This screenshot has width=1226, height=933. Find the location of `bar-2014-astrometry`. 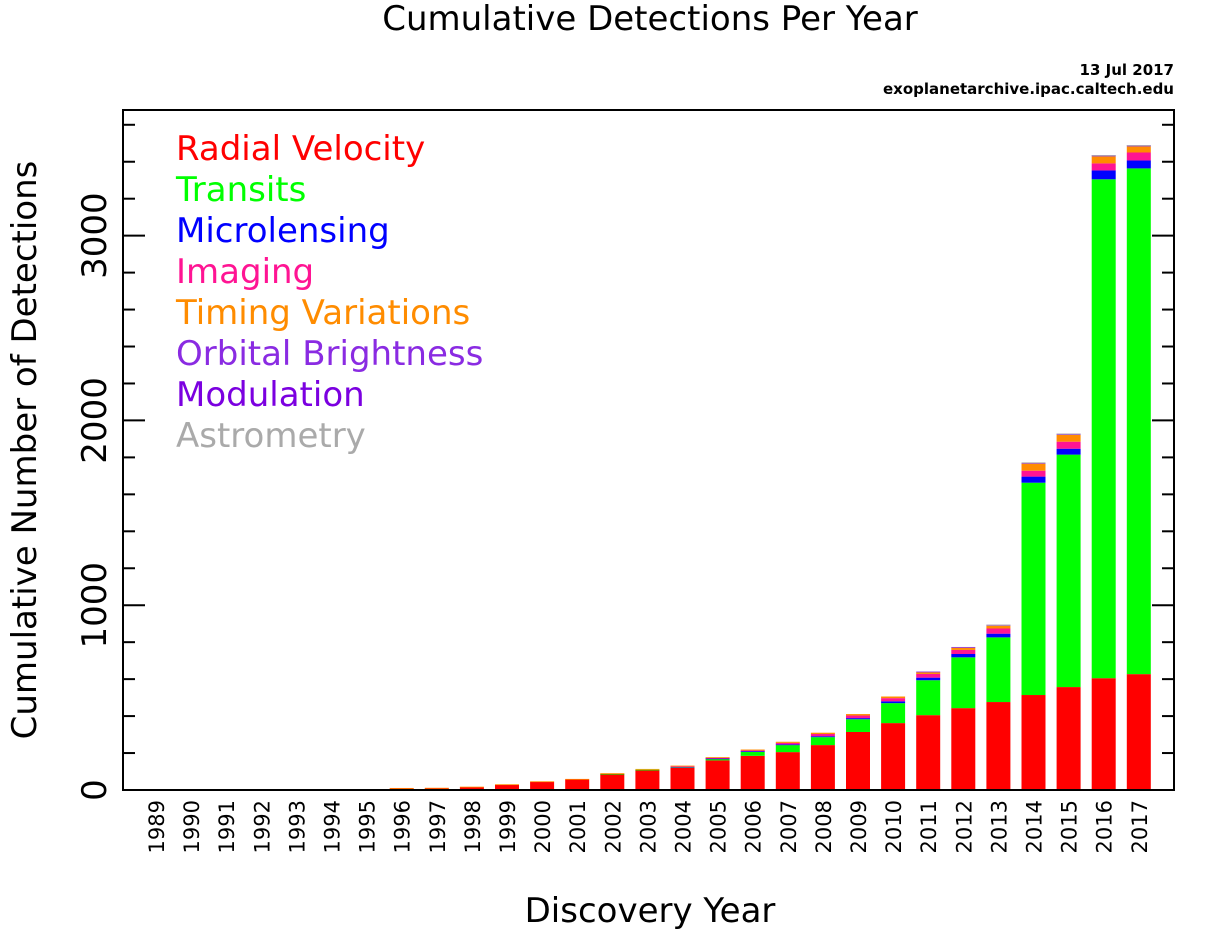

bar-2014-astrometry is located at coordinates (1033, 463).